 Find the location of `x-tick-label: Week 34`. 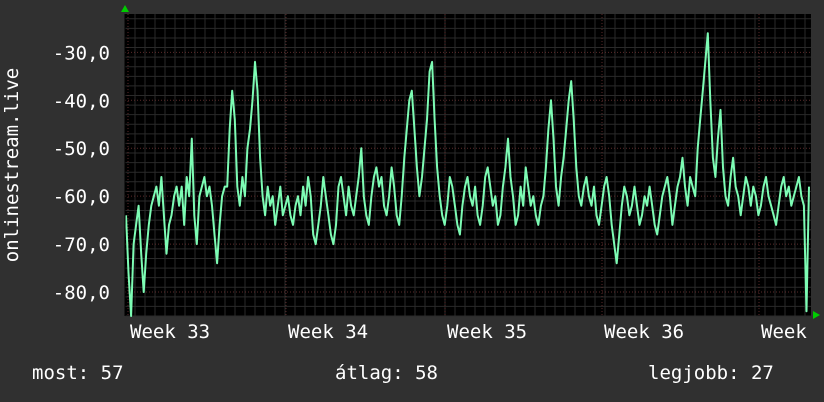

x-tick-label: Week 34 is located at coordinates (328, 332).